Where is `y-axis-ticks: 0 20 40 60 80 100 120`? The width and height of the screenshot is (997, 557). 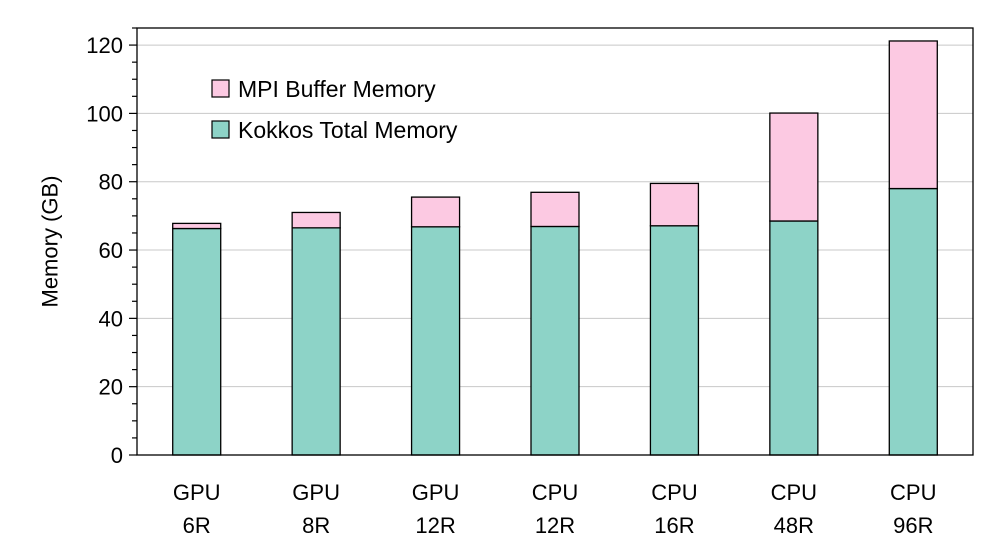
y-axis-ticks: 0 20 40 60 80 100 120 is located at coordinates (111, 247).